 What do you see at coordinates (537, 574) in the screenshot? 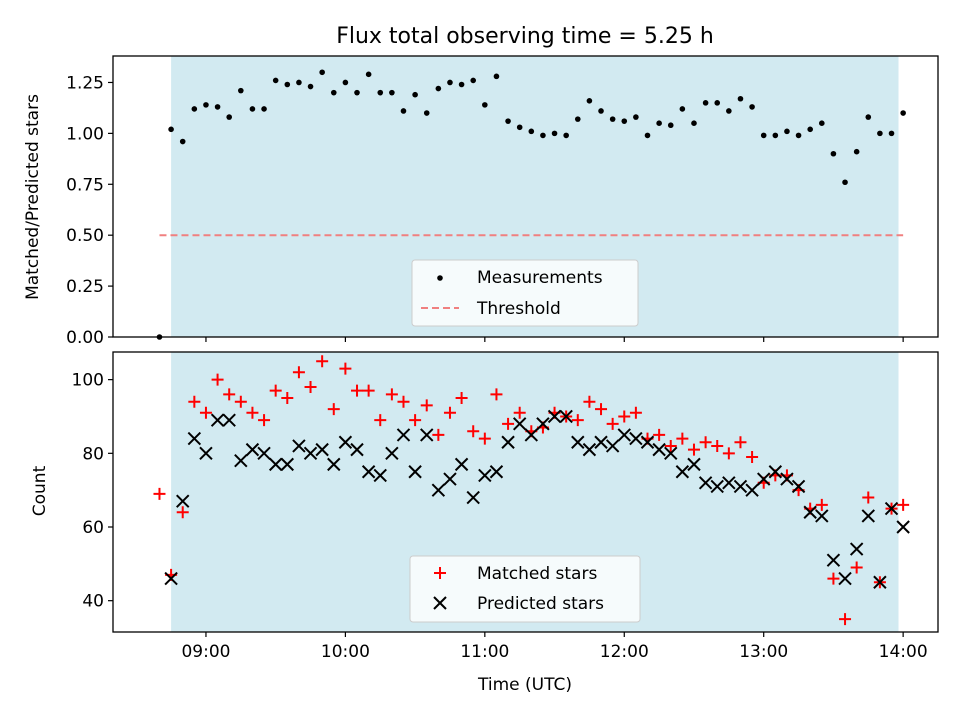
I see `legend-matched-label: Matched stars` at bounding box center [537, 574].